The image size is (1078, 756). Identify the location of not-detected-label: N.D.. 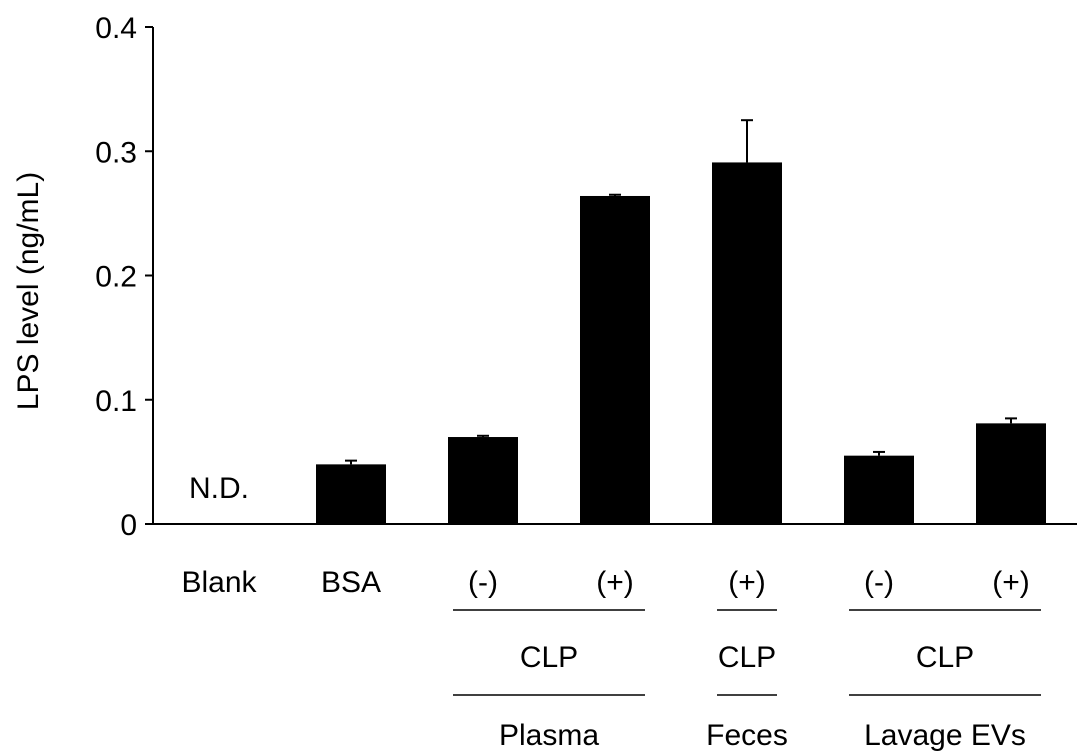
(219, 488).